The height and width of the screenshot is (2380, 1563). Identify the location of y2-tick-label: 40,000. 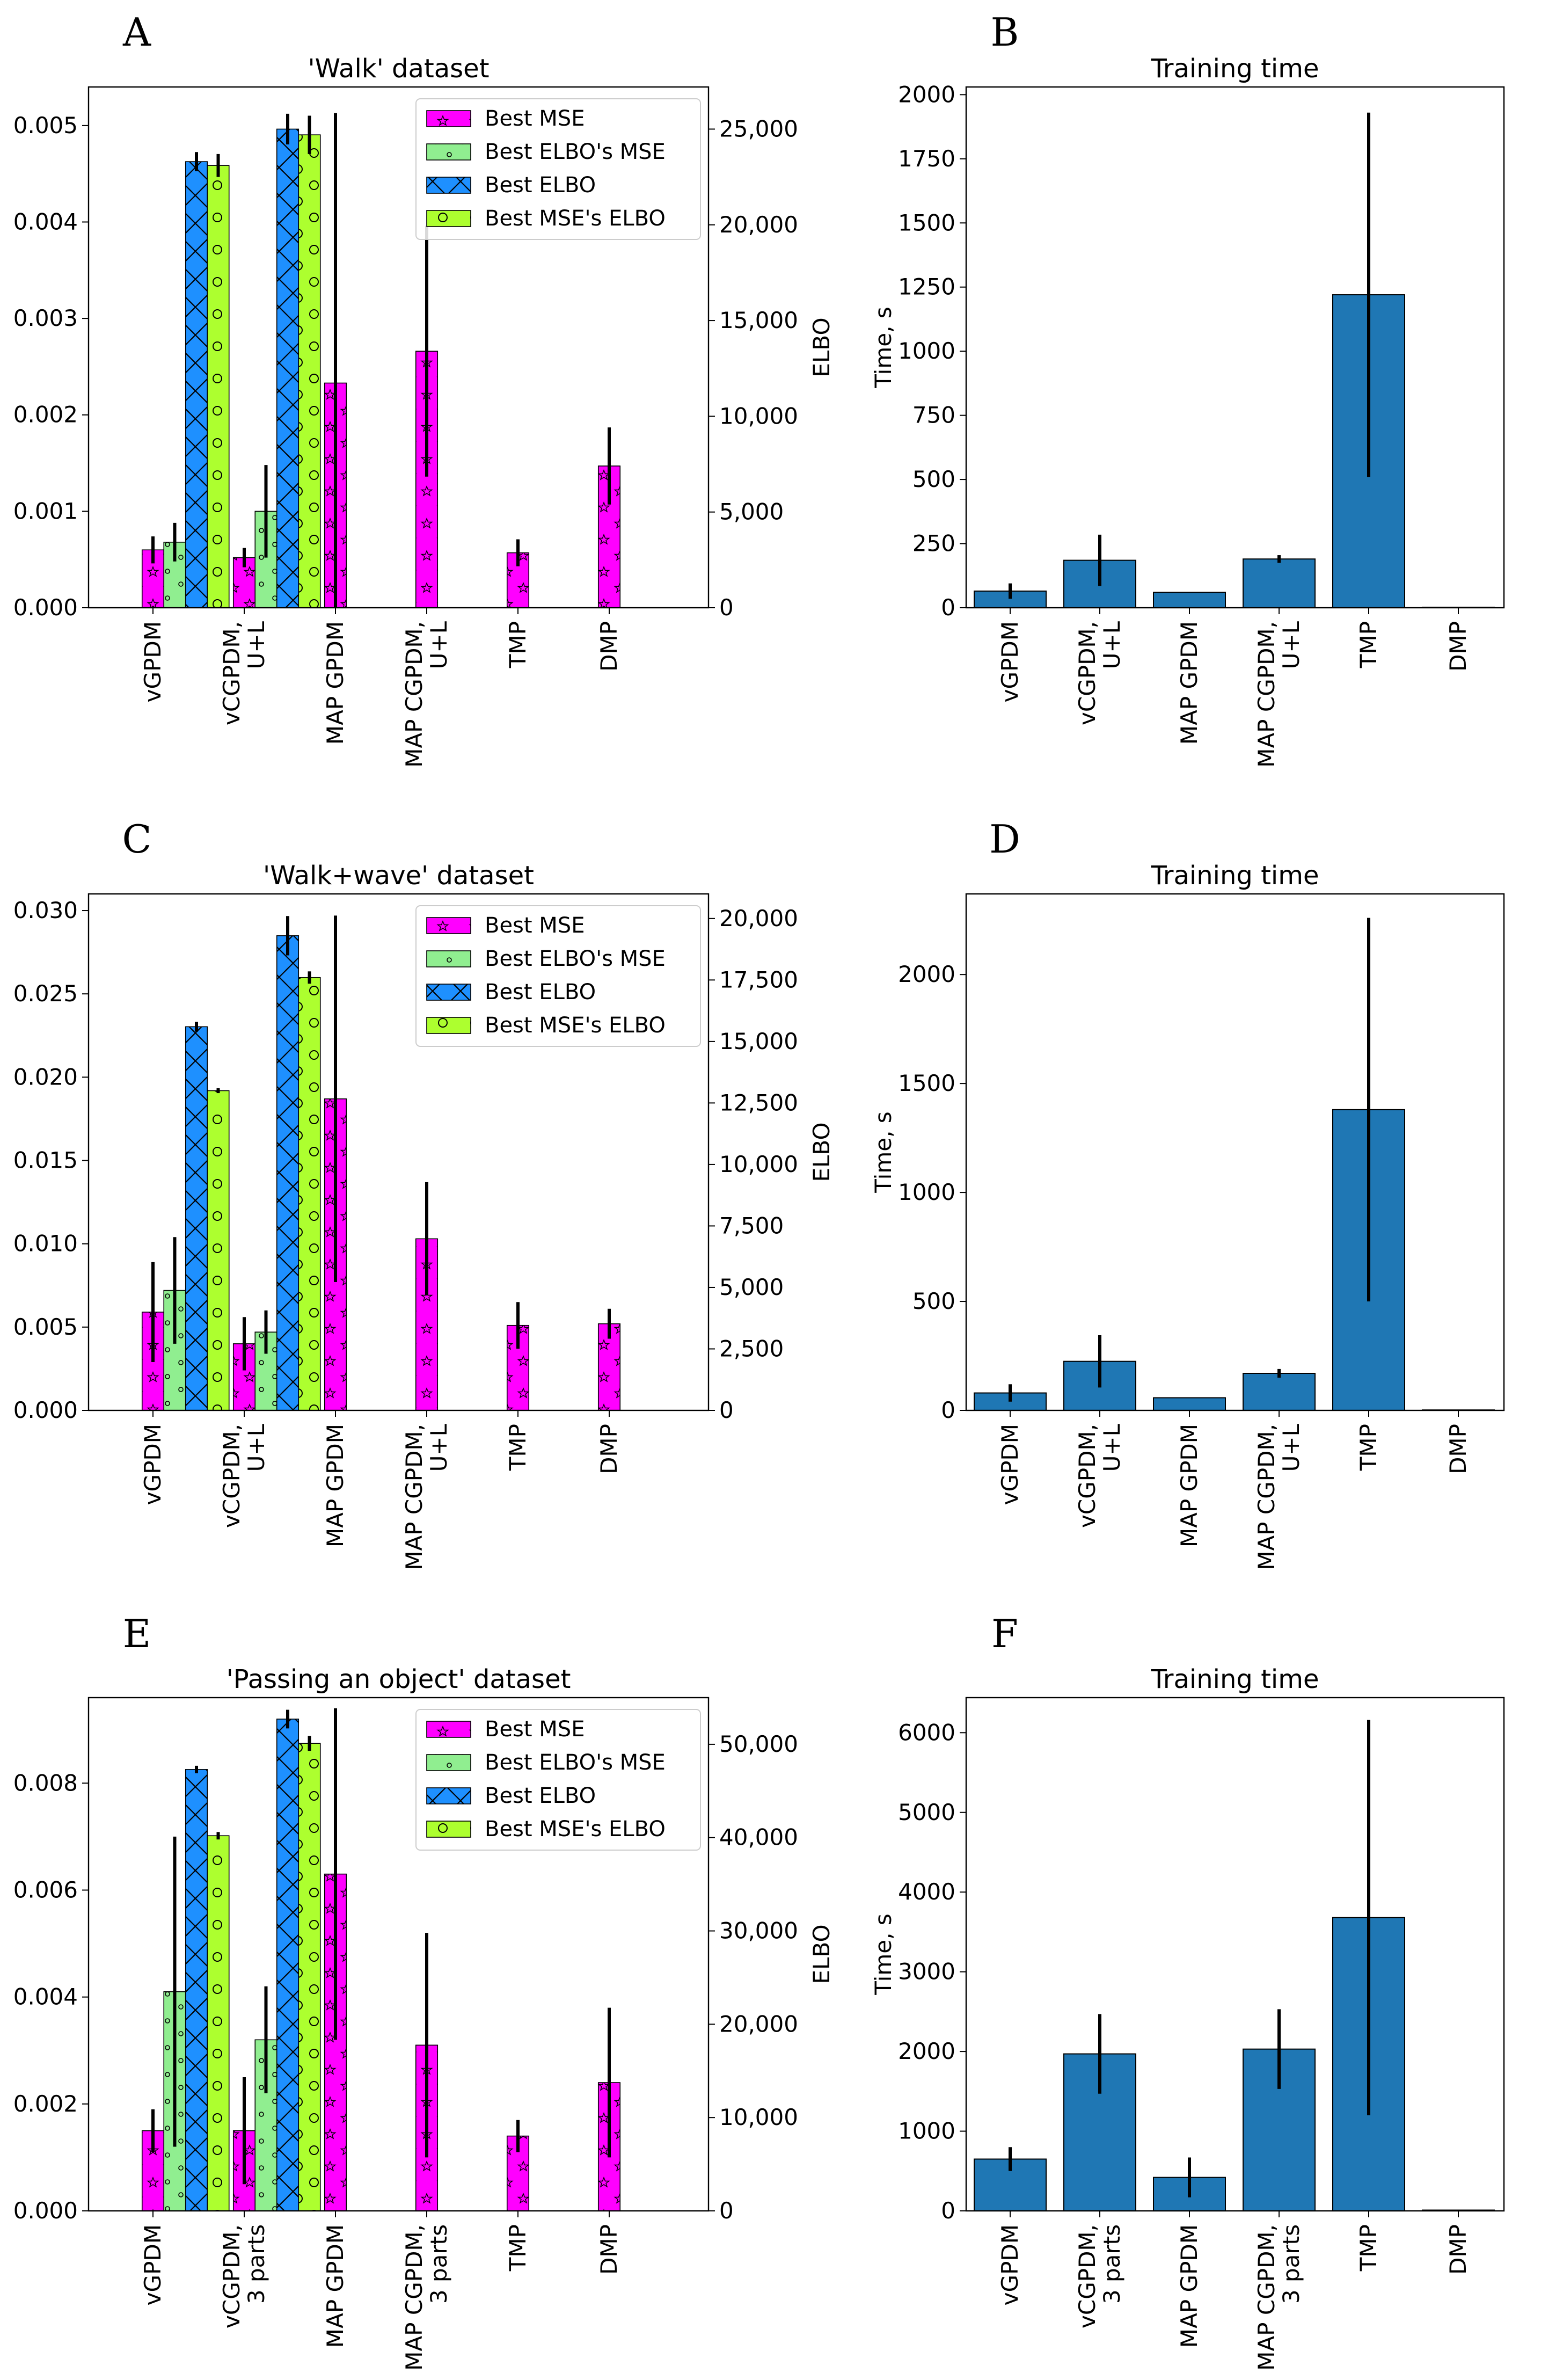
(758, 1837).